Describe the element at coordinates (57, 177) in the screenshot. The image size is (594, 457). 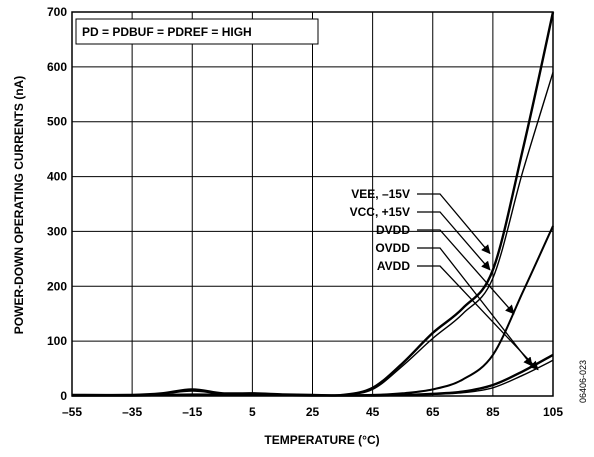
I see `y-tick-label: 400` at that location.